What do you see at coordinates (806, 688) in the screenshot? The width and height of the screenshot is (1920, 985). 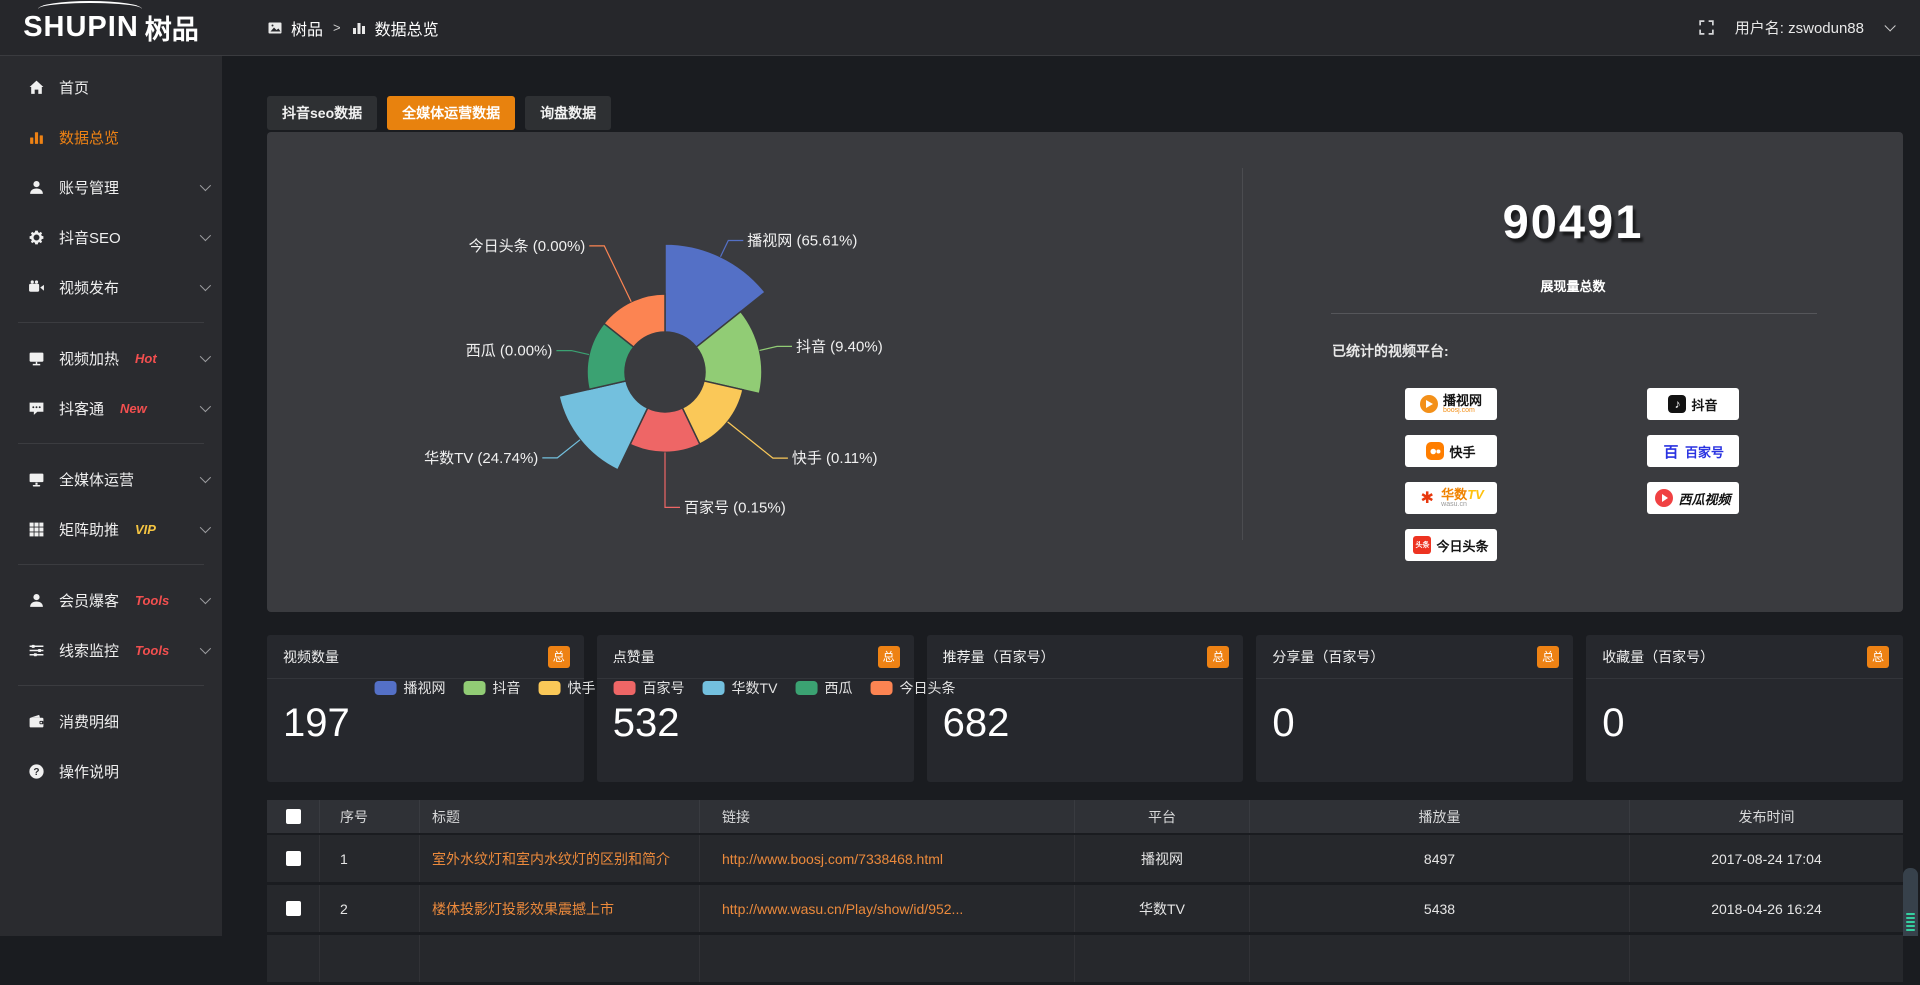 I see `legend-chip` at bounding box center [806, 688].